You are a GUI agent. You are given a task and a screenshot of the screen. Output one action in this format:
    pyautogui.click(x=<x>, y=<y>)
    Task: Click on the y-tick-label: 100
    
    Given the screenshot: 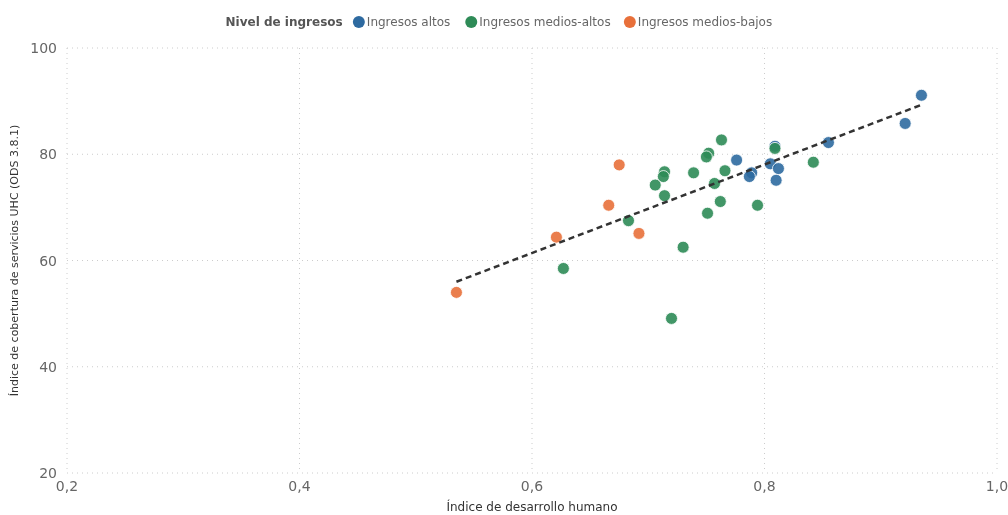 What is the action you would take?
    pyautogui.click(x=43, y=48)
    